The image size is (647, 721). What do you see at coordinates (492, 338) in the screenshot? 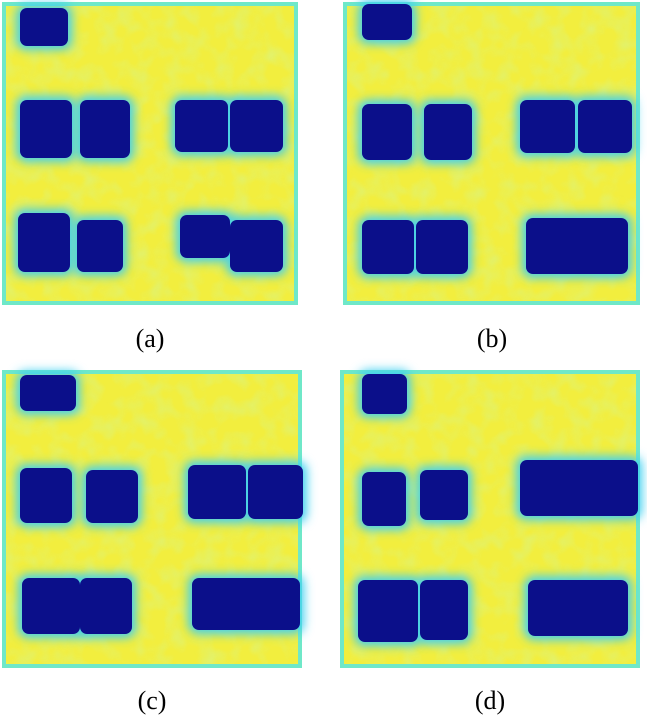
I see `caption: (b)` at bounding box center [492, 338].